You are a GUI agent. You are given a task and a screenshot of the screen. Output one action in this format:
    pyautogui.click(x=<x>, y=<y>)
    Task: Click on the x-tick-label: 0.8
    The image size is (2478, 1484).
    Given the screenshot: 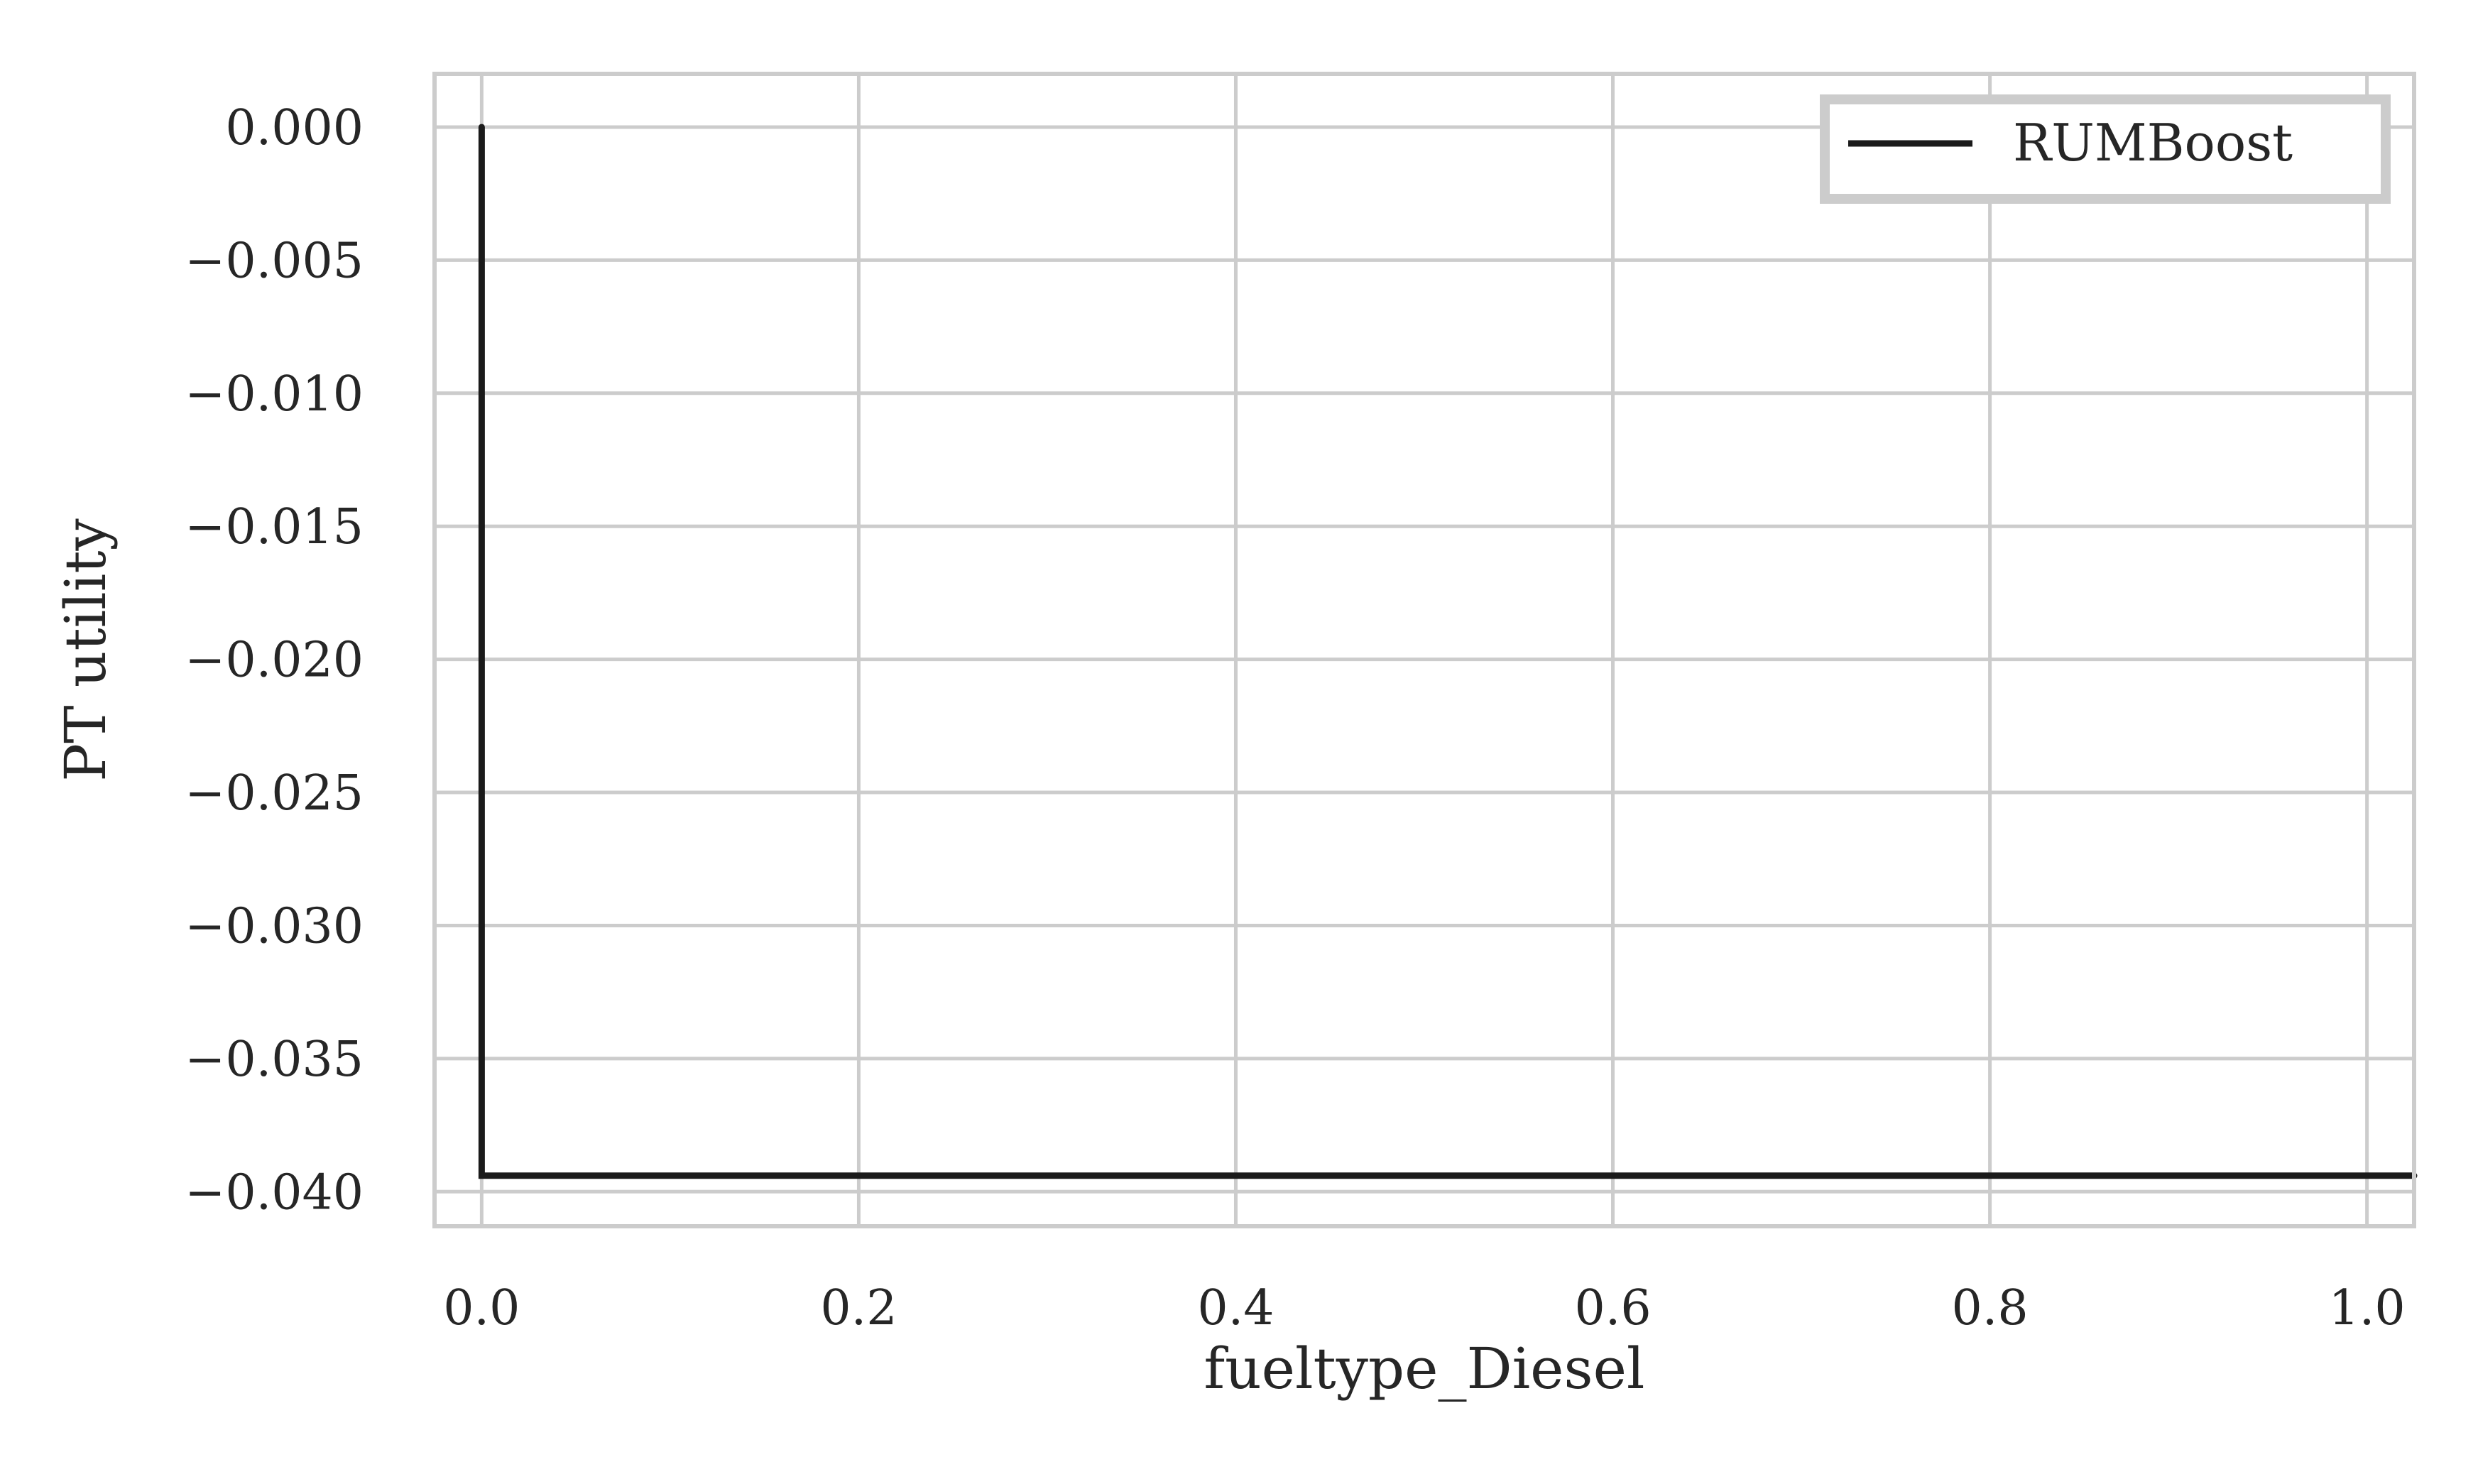 What is the action you would take?
    pyautogui.click(x=1989, y=1308)
    